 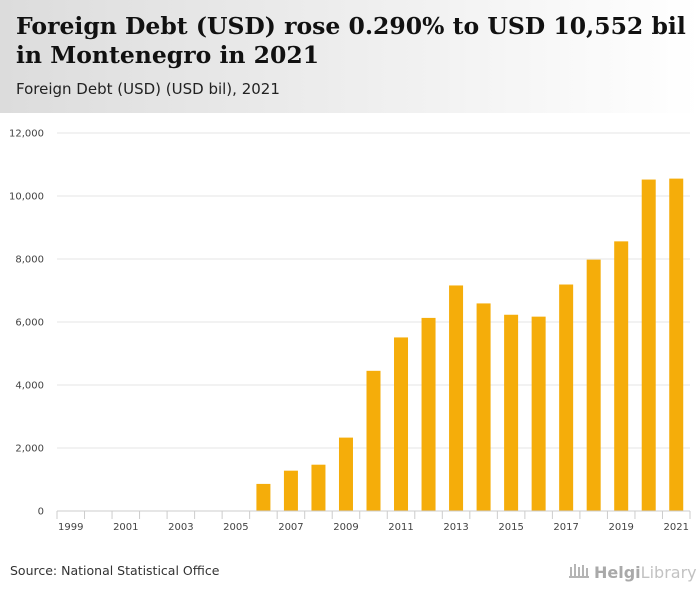 I want to click on y-tick-label: 10,000, so click(x=26, y=197).